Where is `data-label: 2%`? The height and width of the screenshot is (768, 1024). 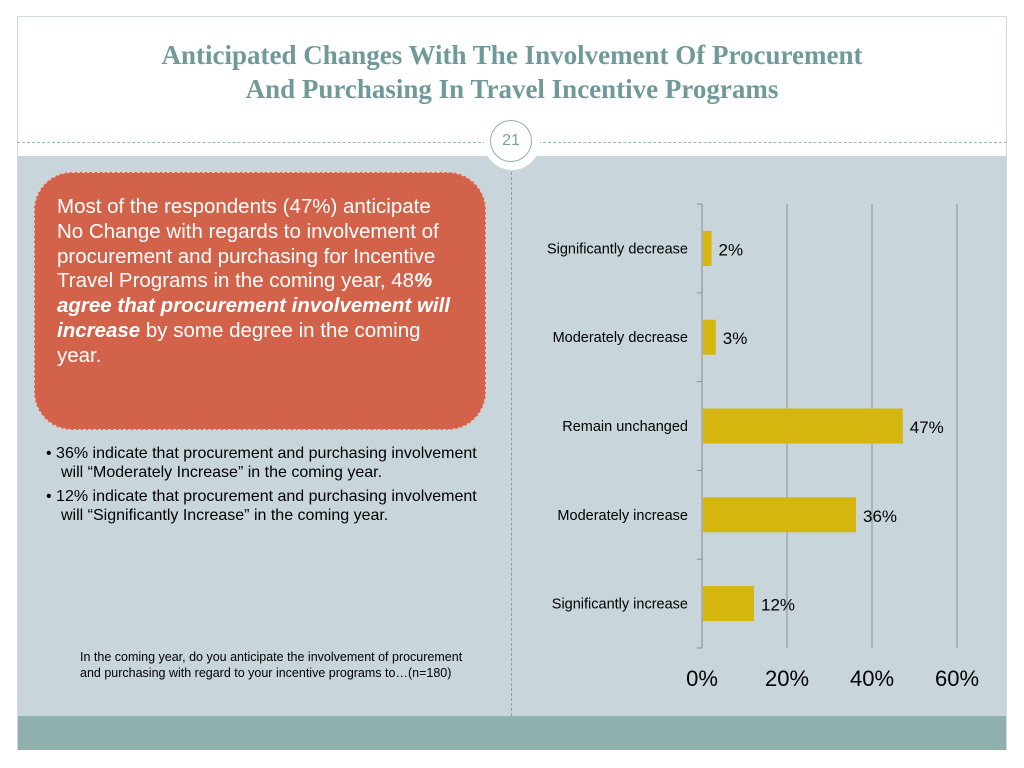 data-label: 2% is located at coordinates (731, 249).